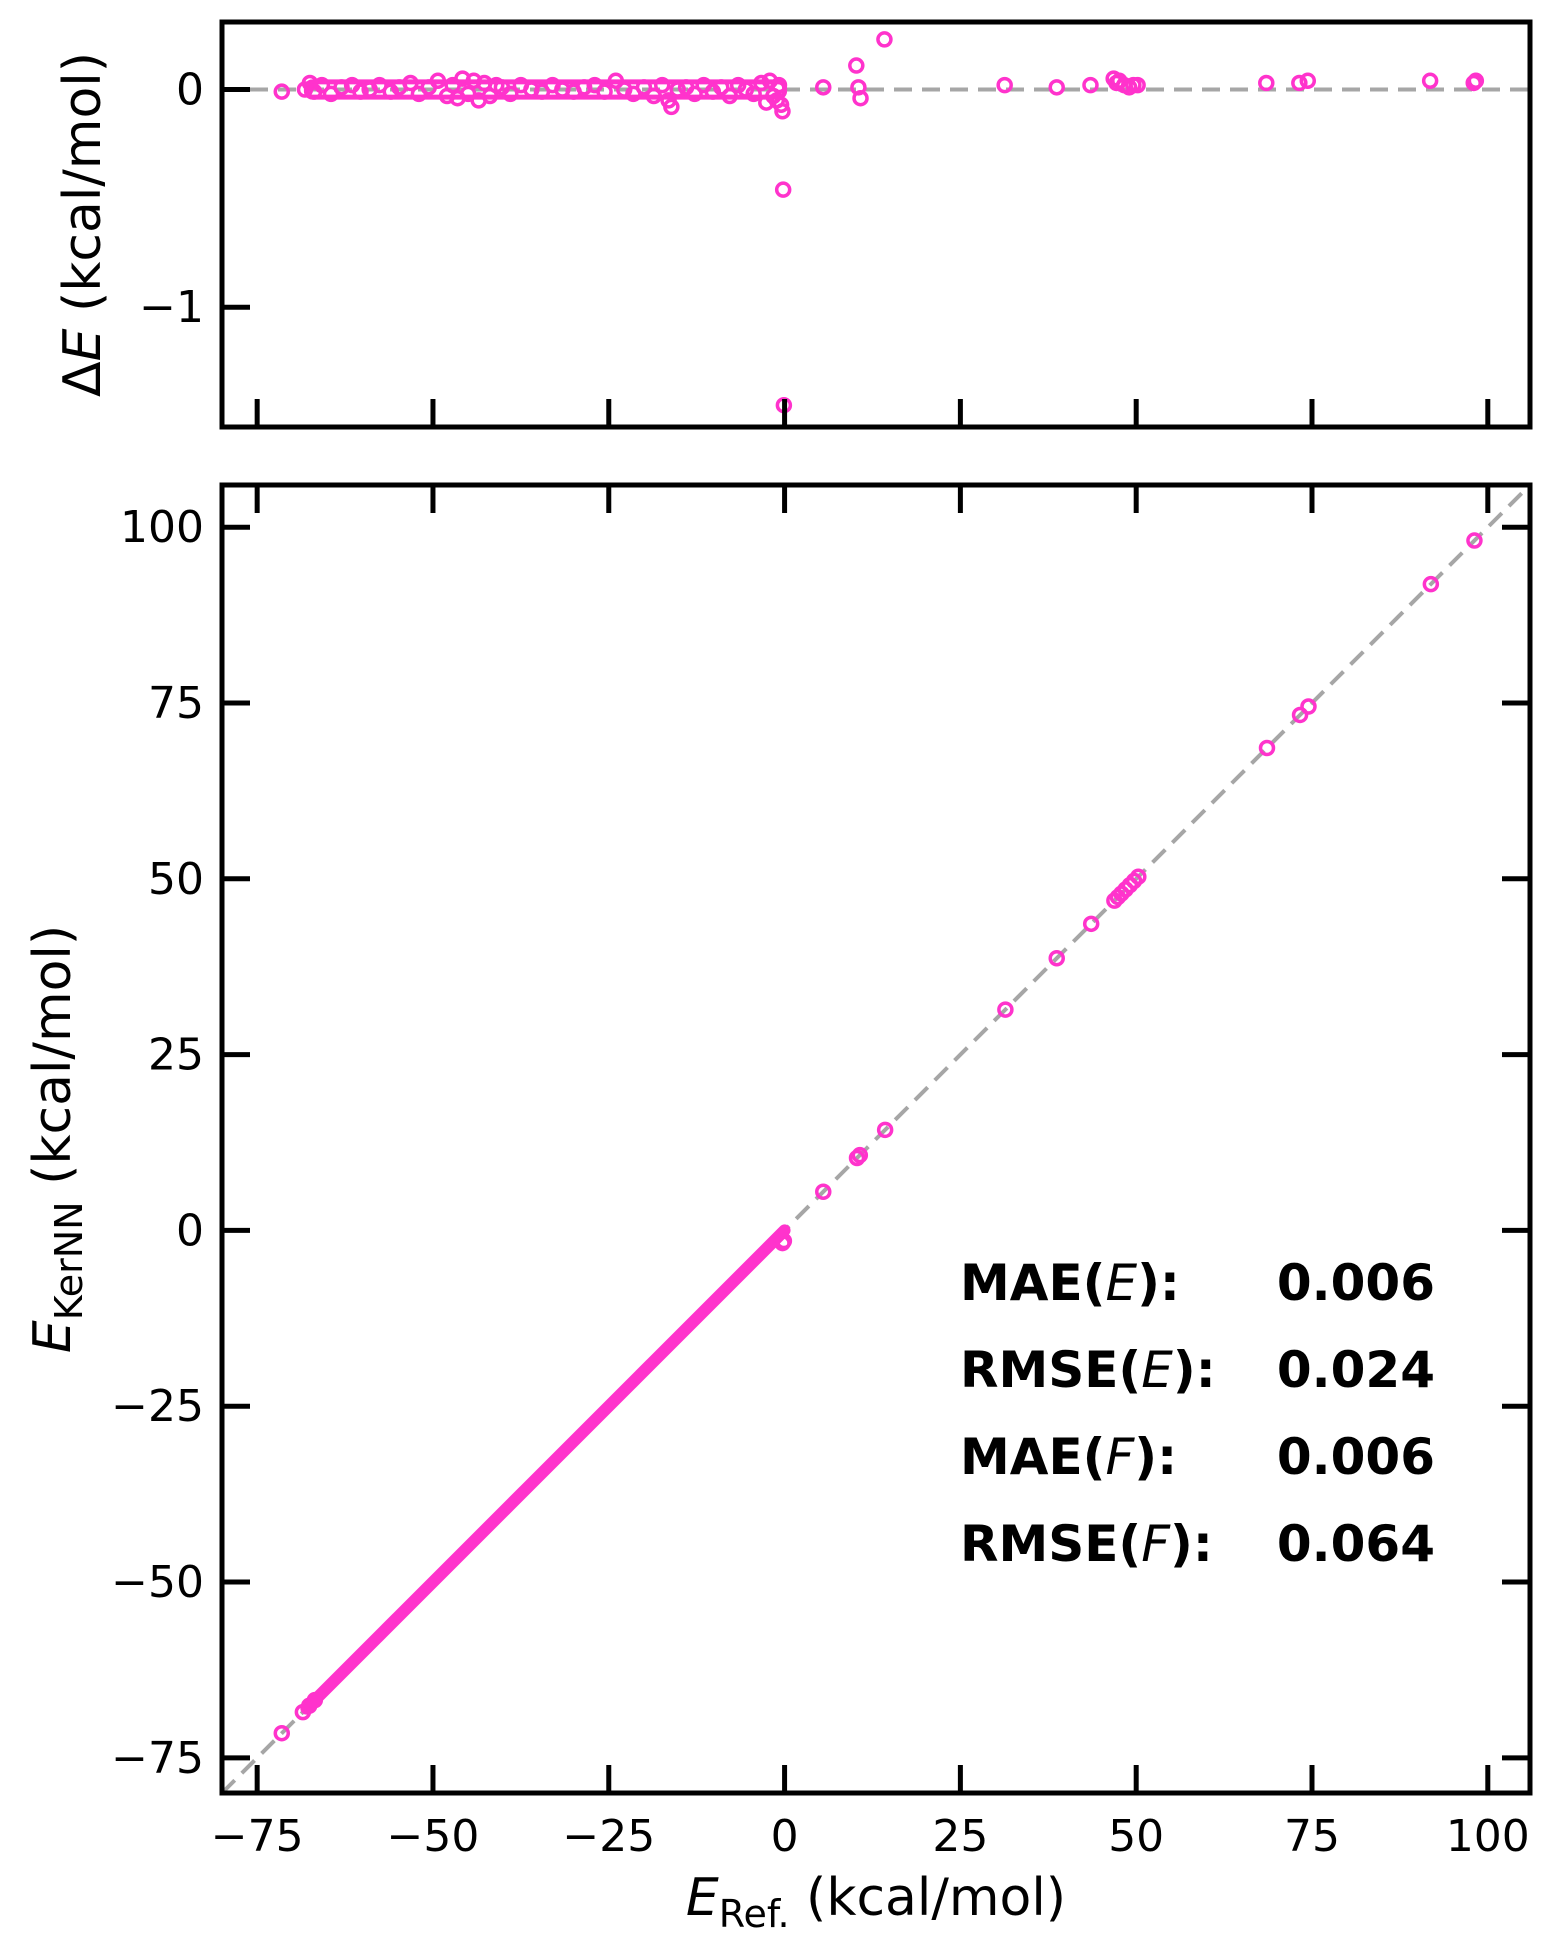 The width and height of the screenshot is (1551, 1947). I want to click on parity-y-axis-label-var: E, so click(53, 1336).